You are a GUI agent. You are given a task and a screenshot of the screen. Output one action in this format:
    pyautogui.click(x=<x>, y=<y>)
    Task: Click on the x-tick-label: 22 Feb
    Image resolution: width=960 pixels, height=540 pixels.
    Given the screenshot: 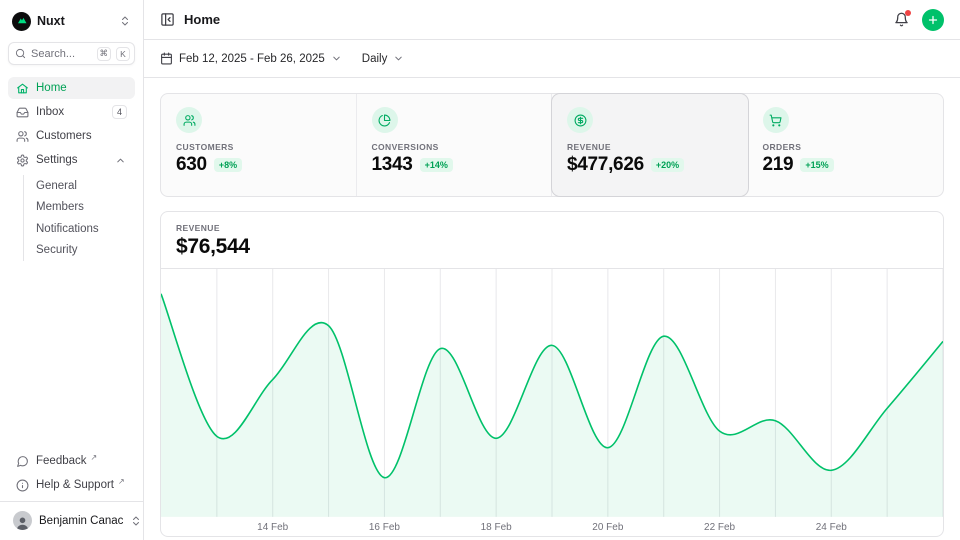 What is the action you would take?
    pyautogui.click(x=719, y=527)
    